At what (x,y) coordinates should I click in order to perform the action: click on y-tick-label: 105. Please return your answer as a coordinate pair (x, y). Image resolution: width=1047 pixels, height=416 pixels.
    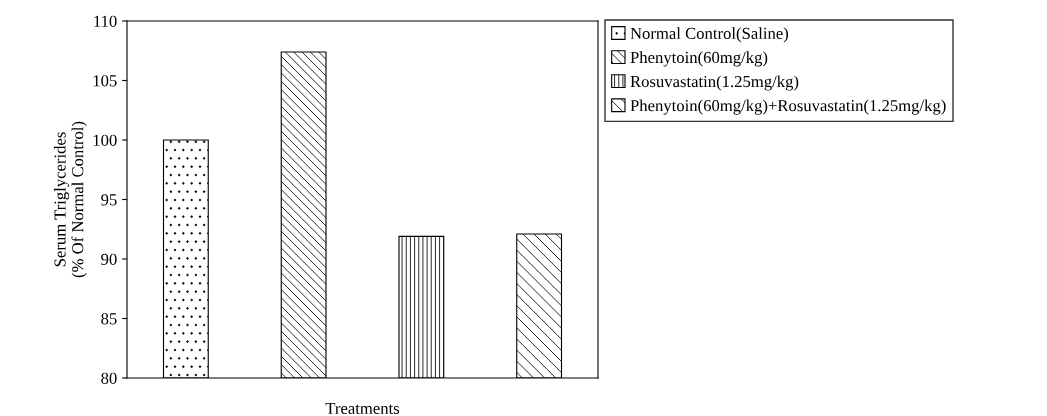
    Looking at the image, I should click on (105, 81).